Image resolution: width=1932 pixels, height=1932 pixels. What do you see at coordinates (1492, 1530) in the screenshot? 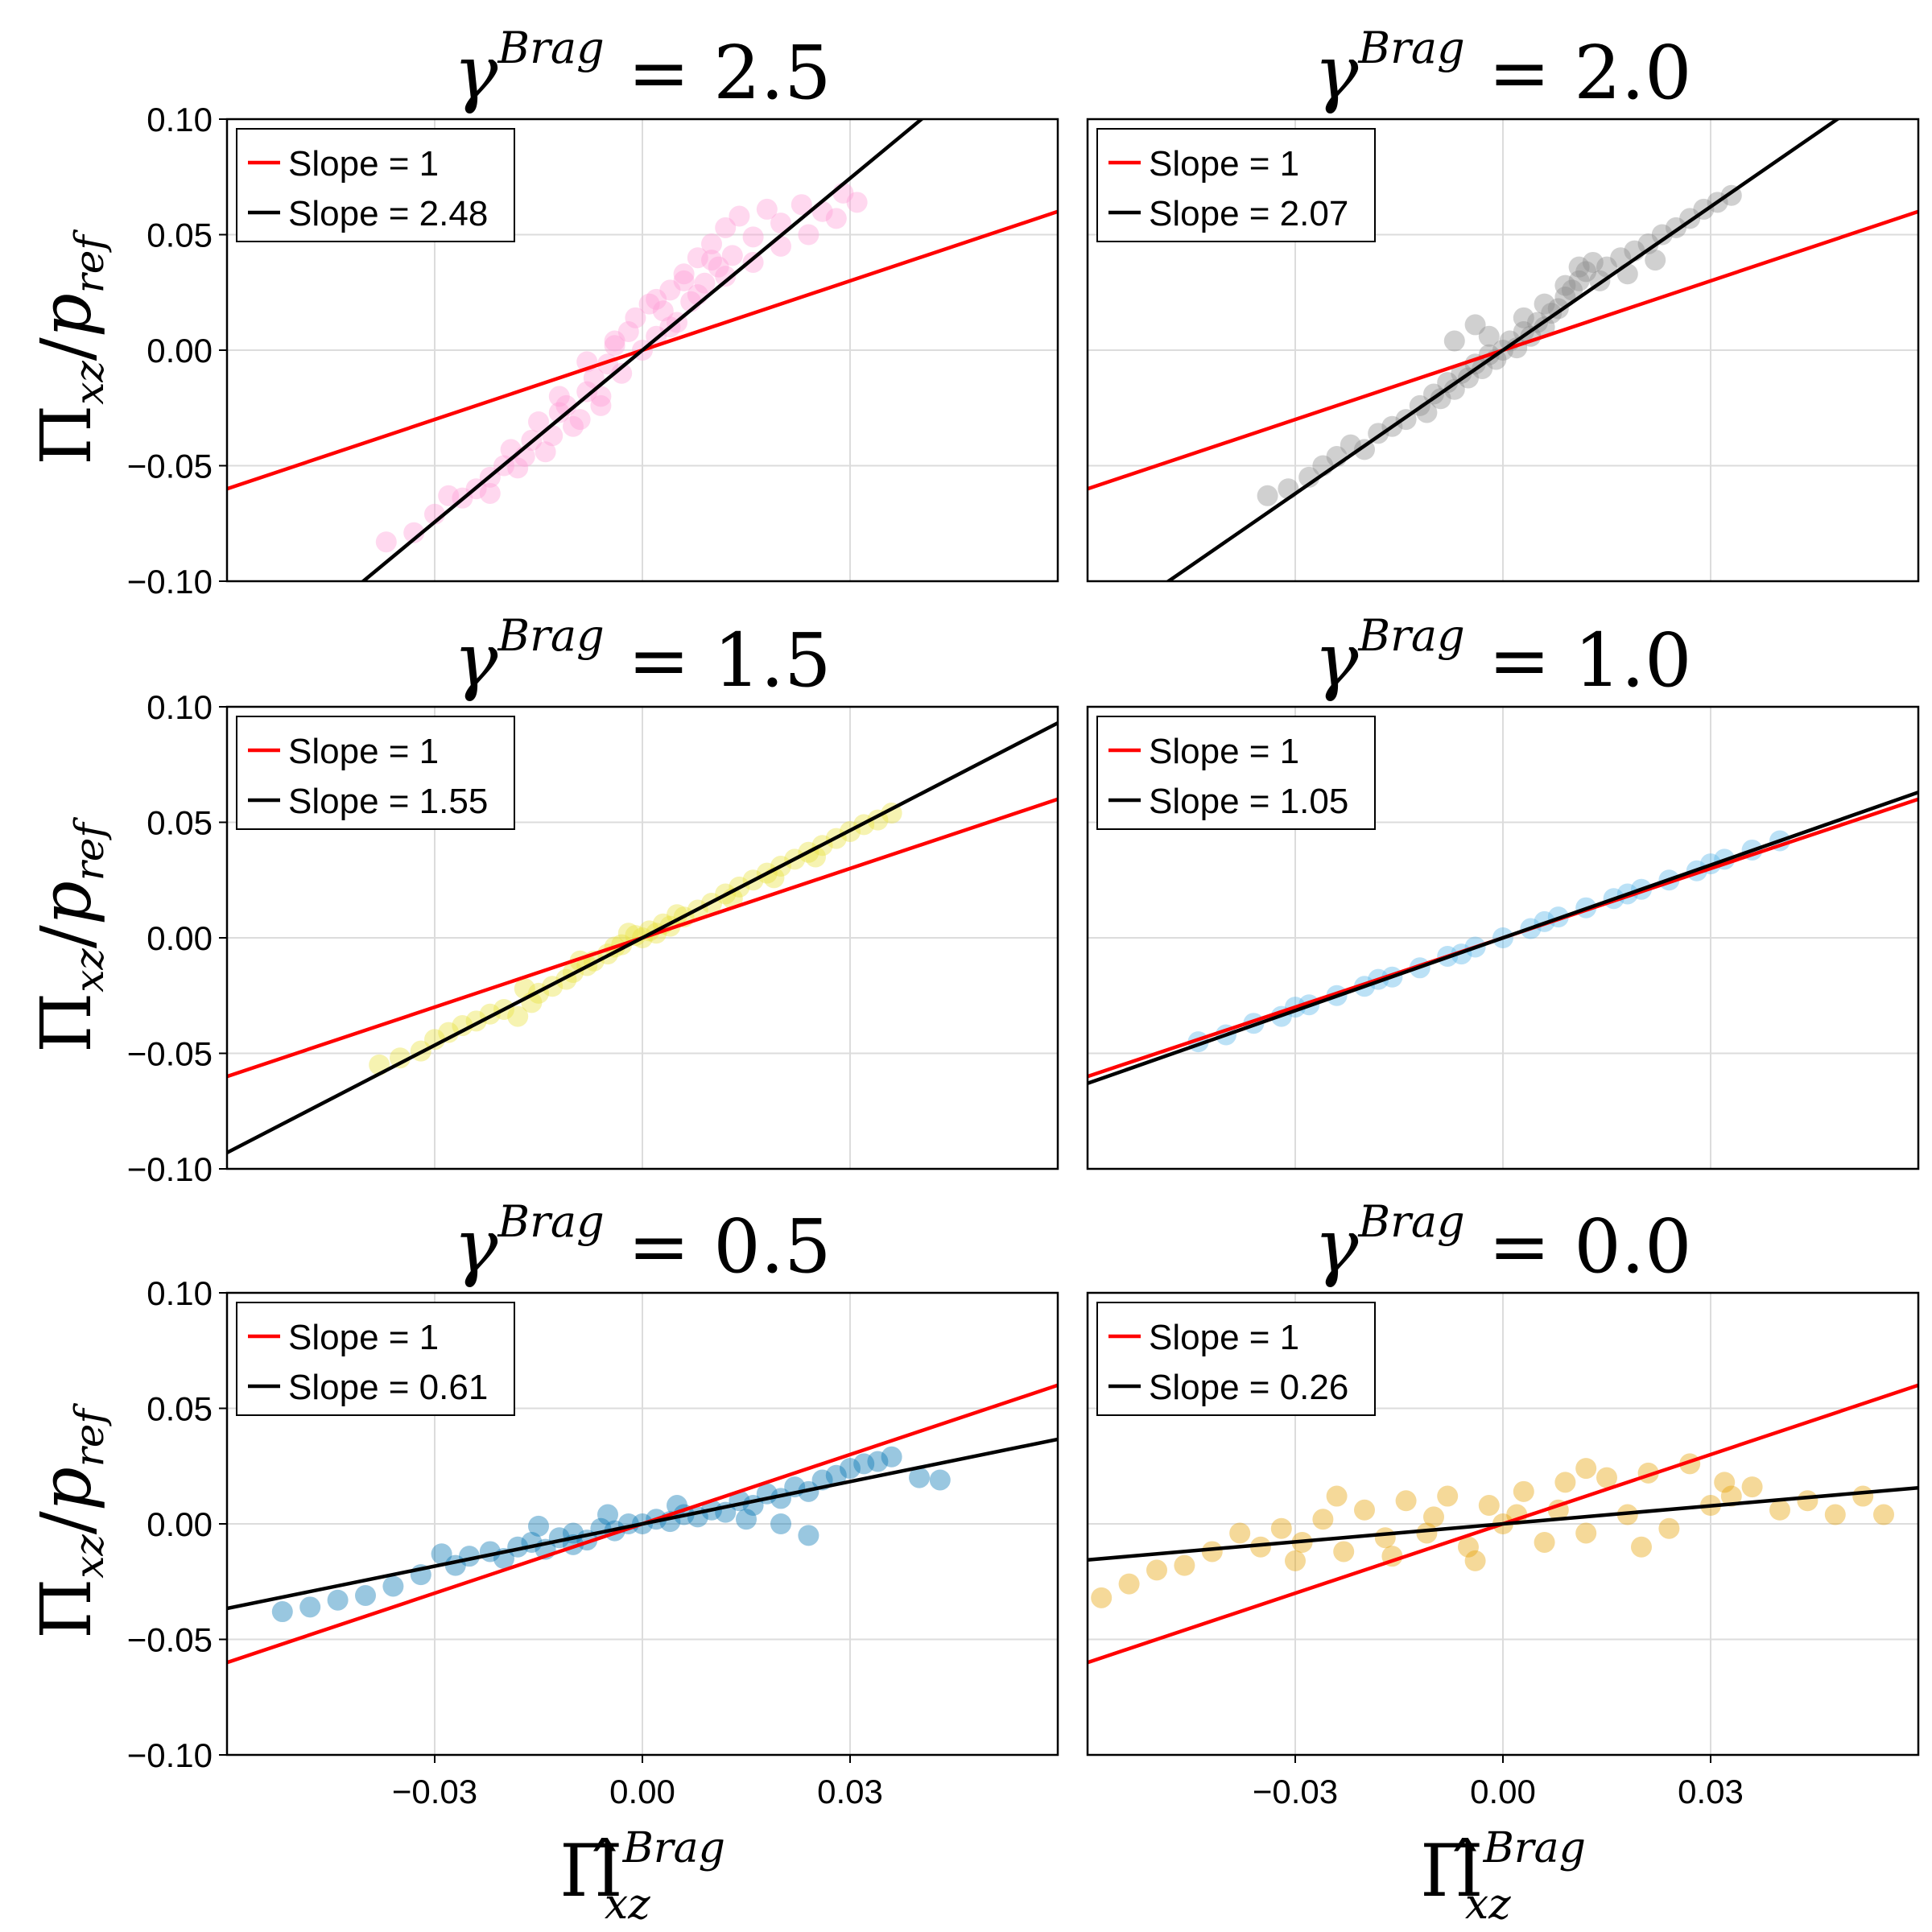
I see `scatter-series` at bounding box center [1492, 1530].